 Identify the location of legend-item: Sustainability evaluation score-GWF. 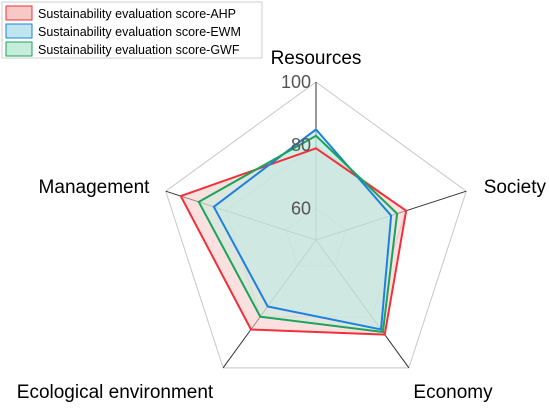
(122, 49).